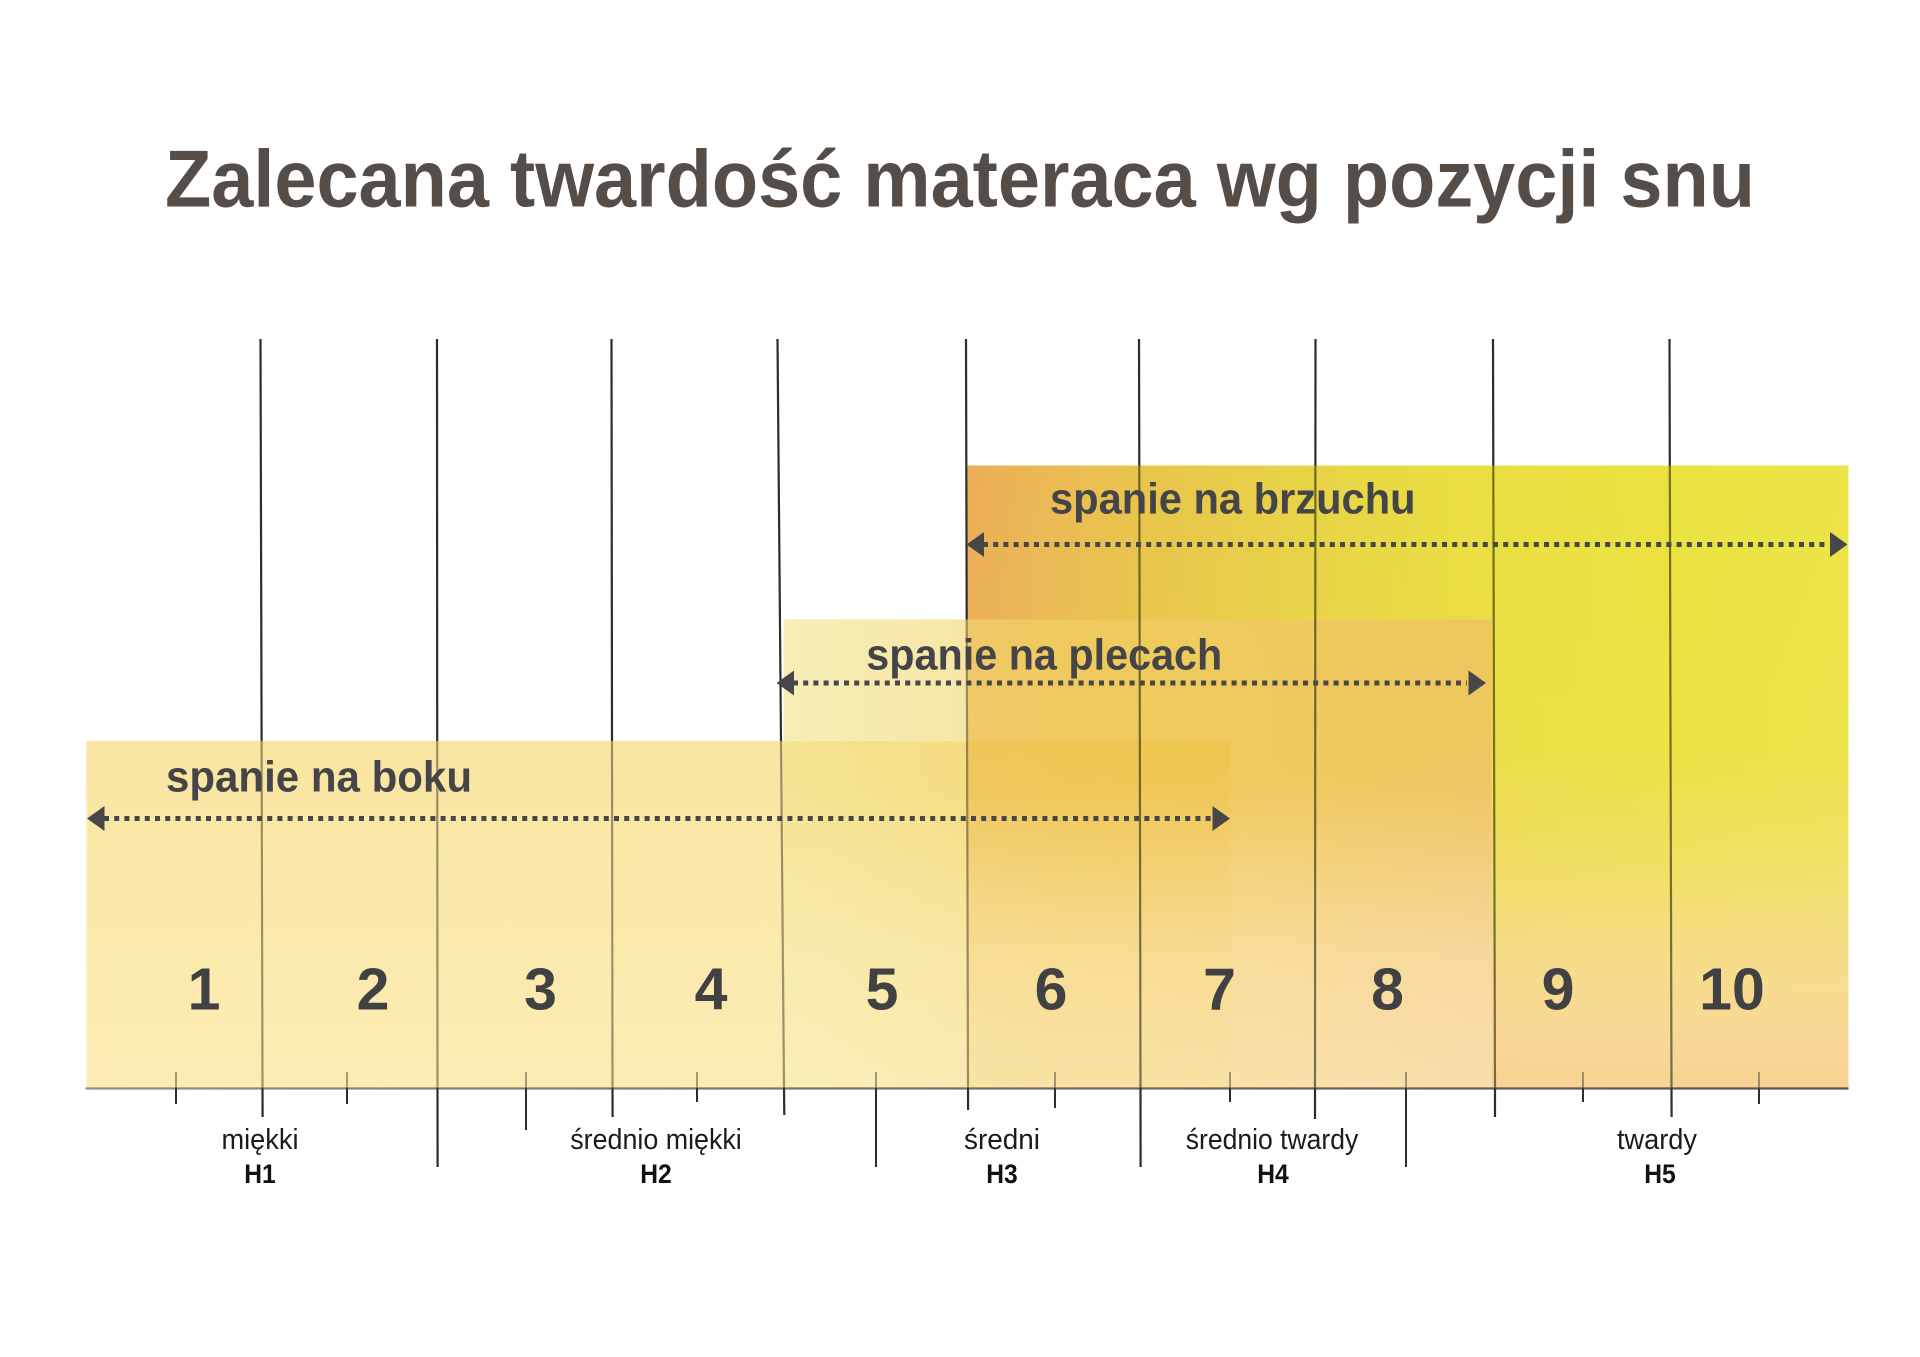 Image resolution: width=1920 pixels, height=1357 pixels. I want to click on svg-text: twardy, so click(1657, 1140).